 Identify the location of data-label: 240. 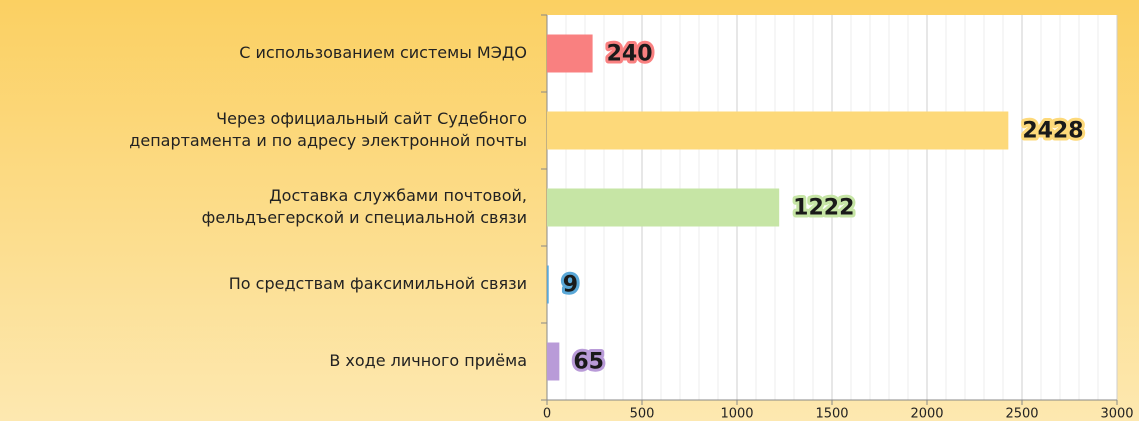
(630, 54).